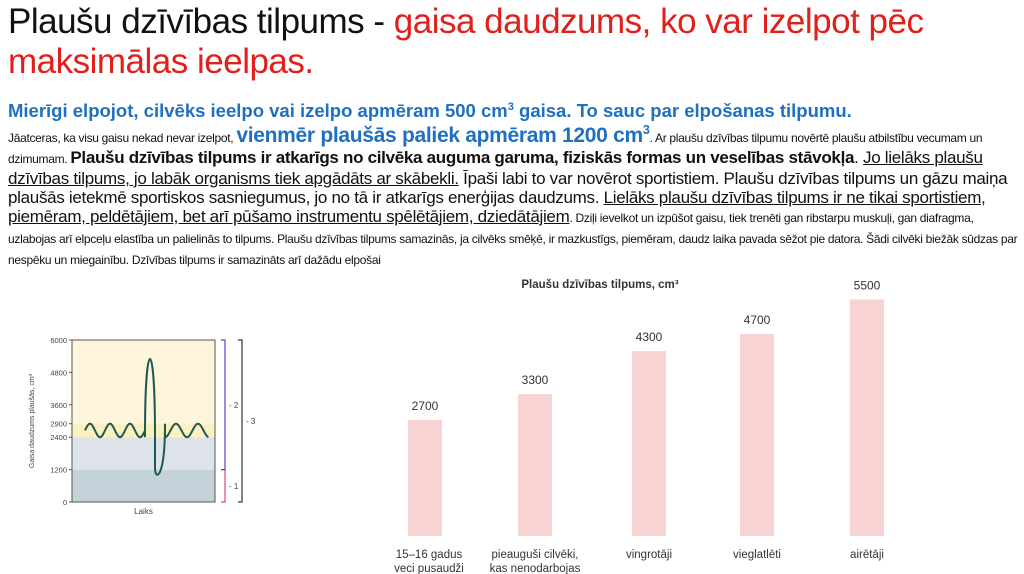 This screenshot has height=574, width=1024. What do you see at coordinates (58, 470) in the screenshot?
I see `y-tick-label: 1200` at bounding box center [58, 470].